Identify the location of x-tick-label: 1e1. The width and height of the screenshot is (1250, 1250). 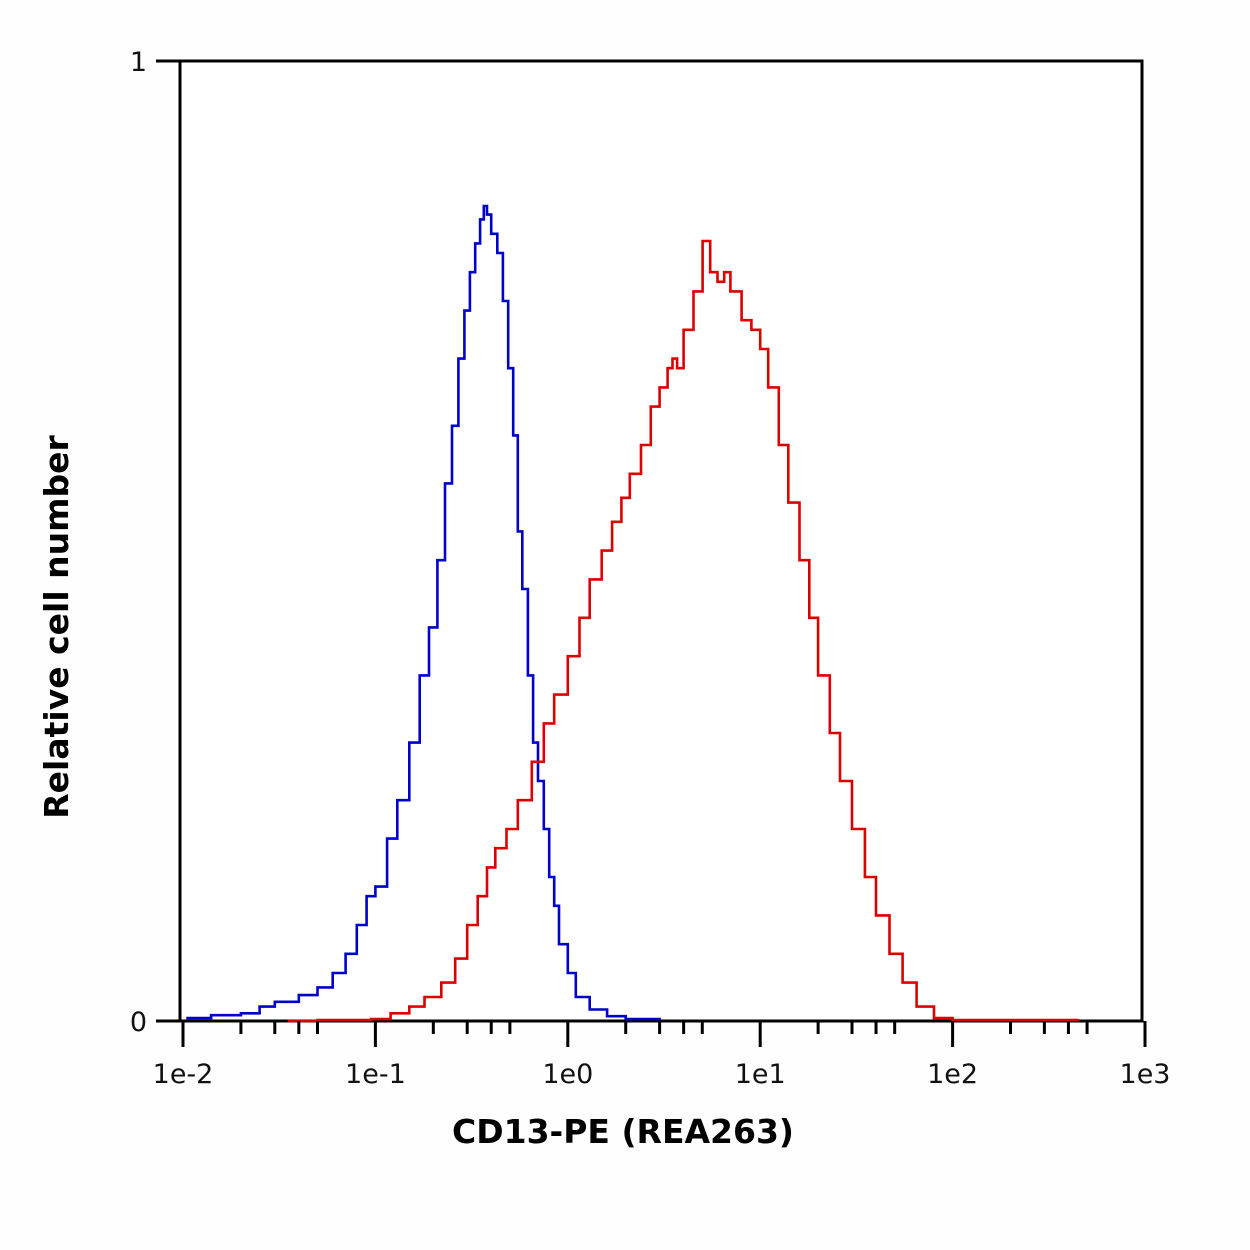
(760, 1074).